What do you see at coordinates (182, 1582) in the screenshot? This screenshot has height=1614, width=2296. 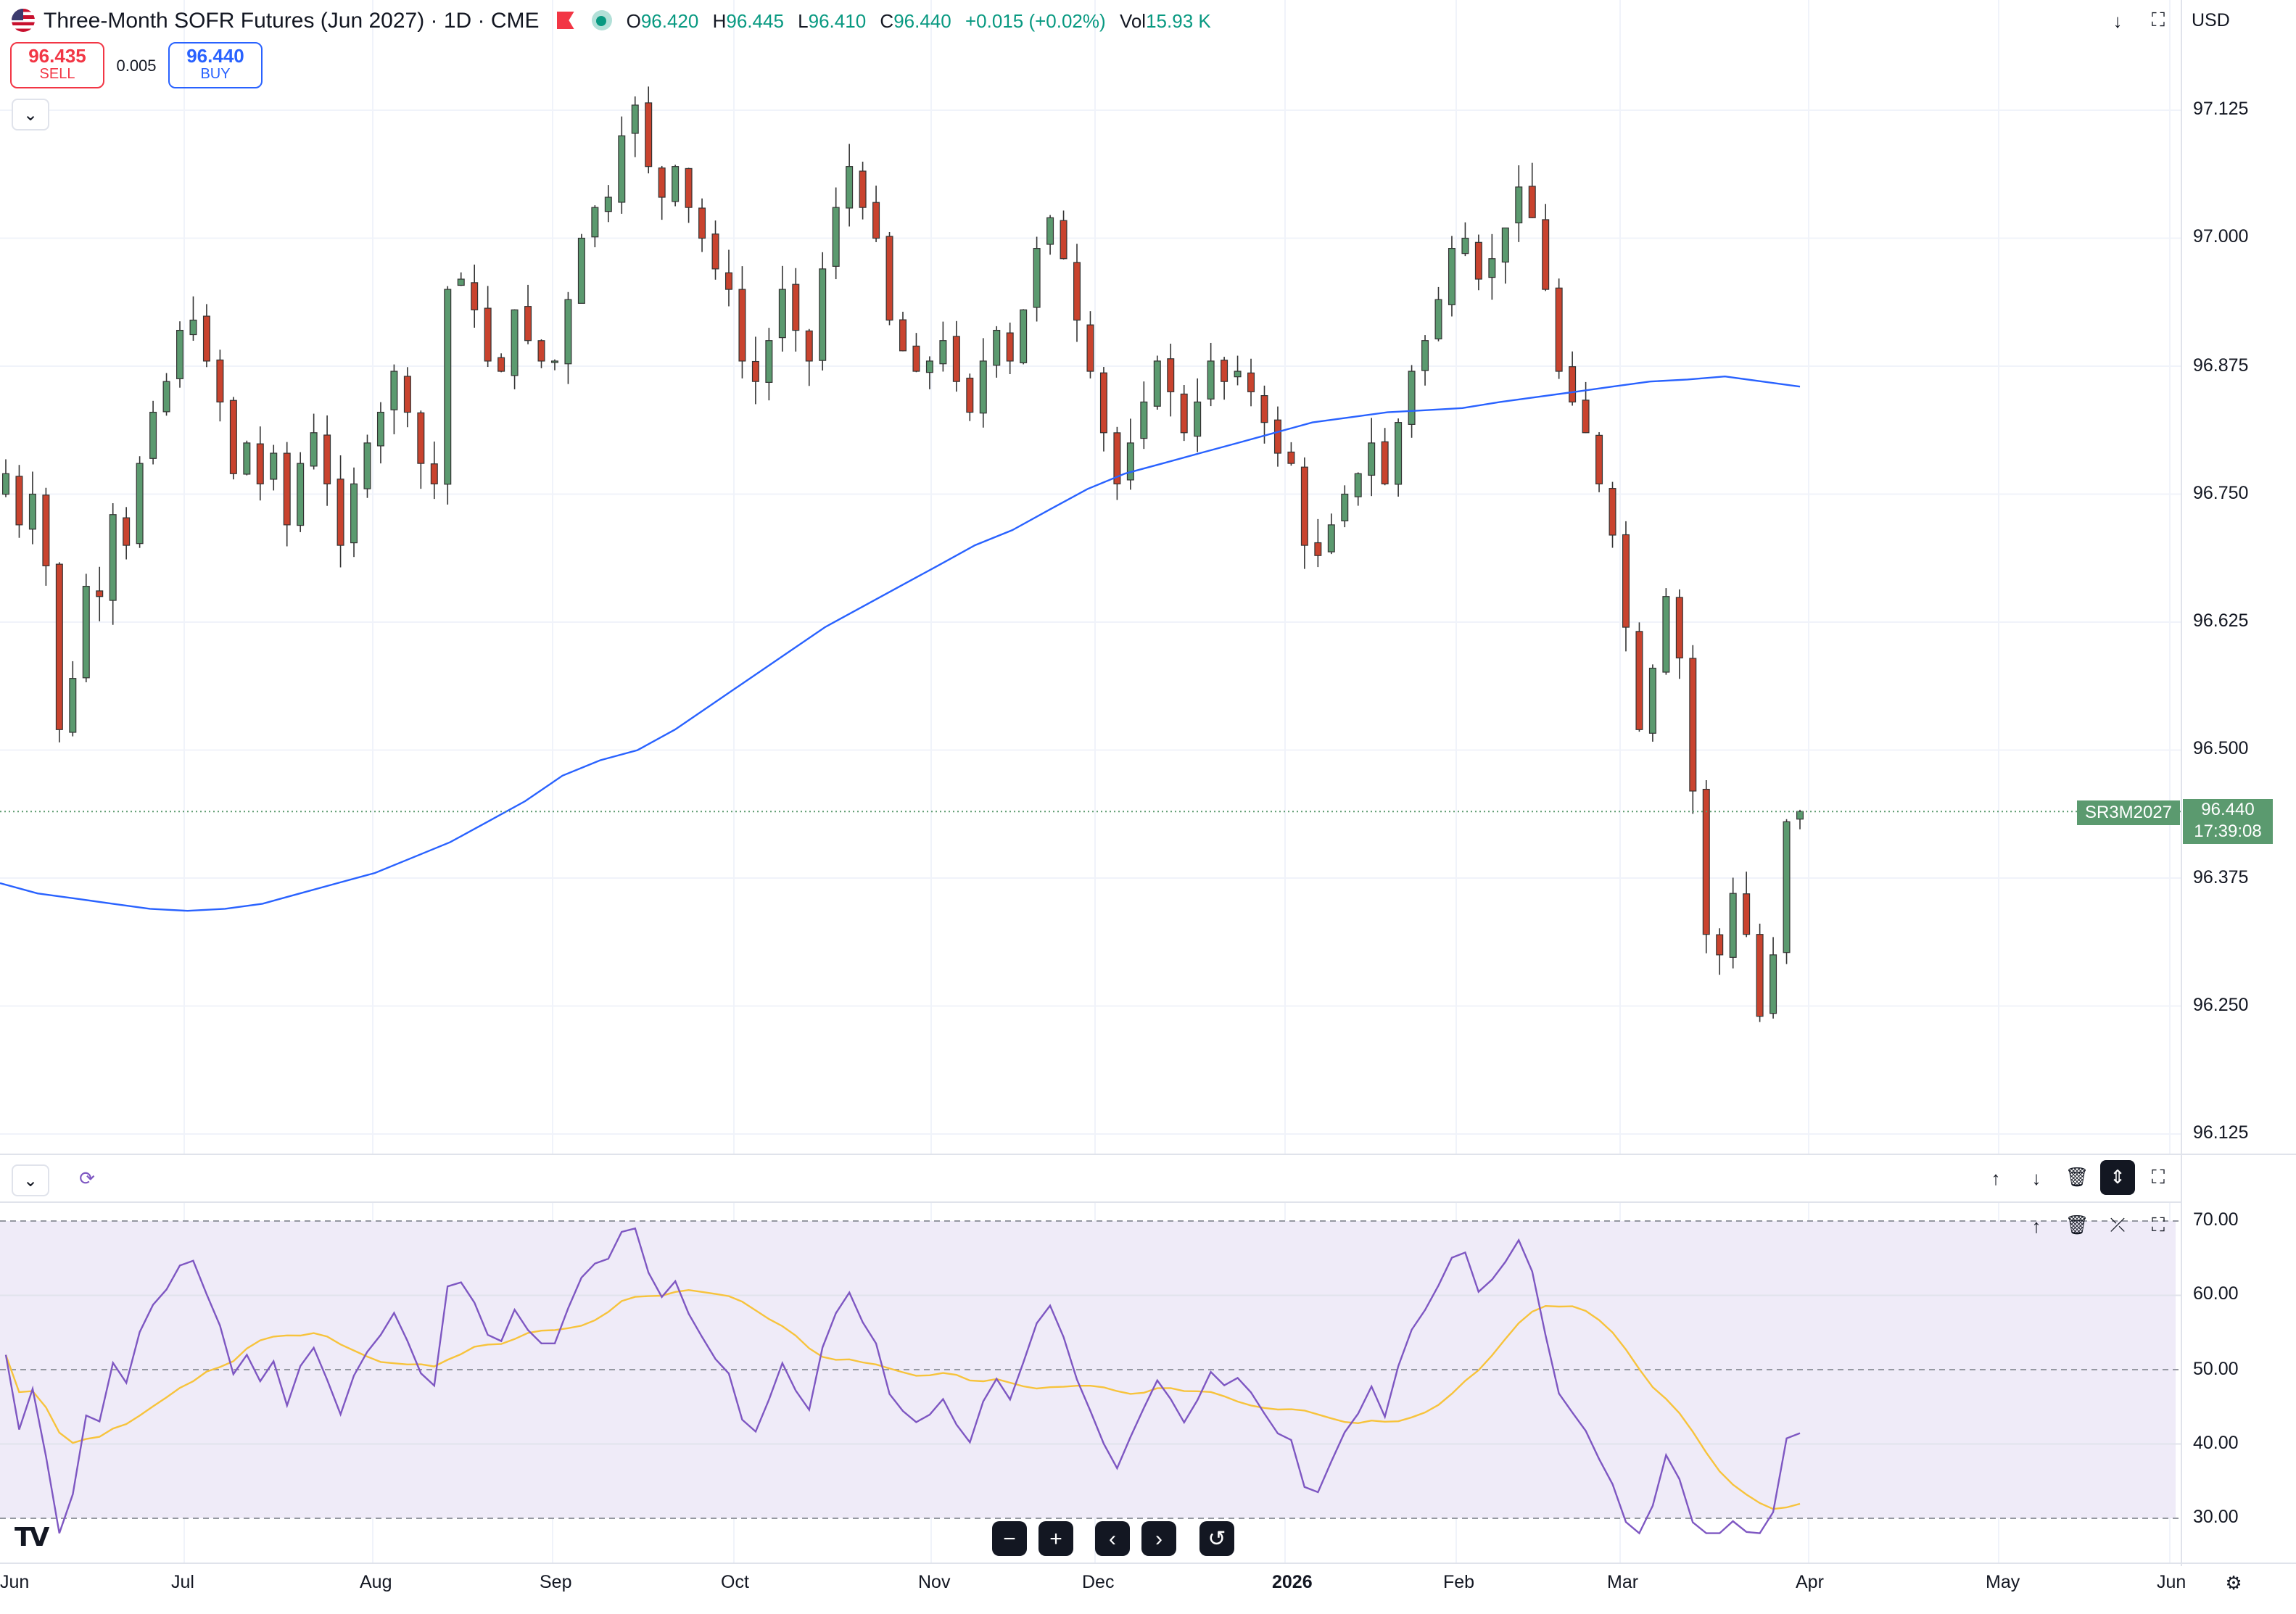 I see `time-axis-label: Jul` at bounding box center [182, 1582].